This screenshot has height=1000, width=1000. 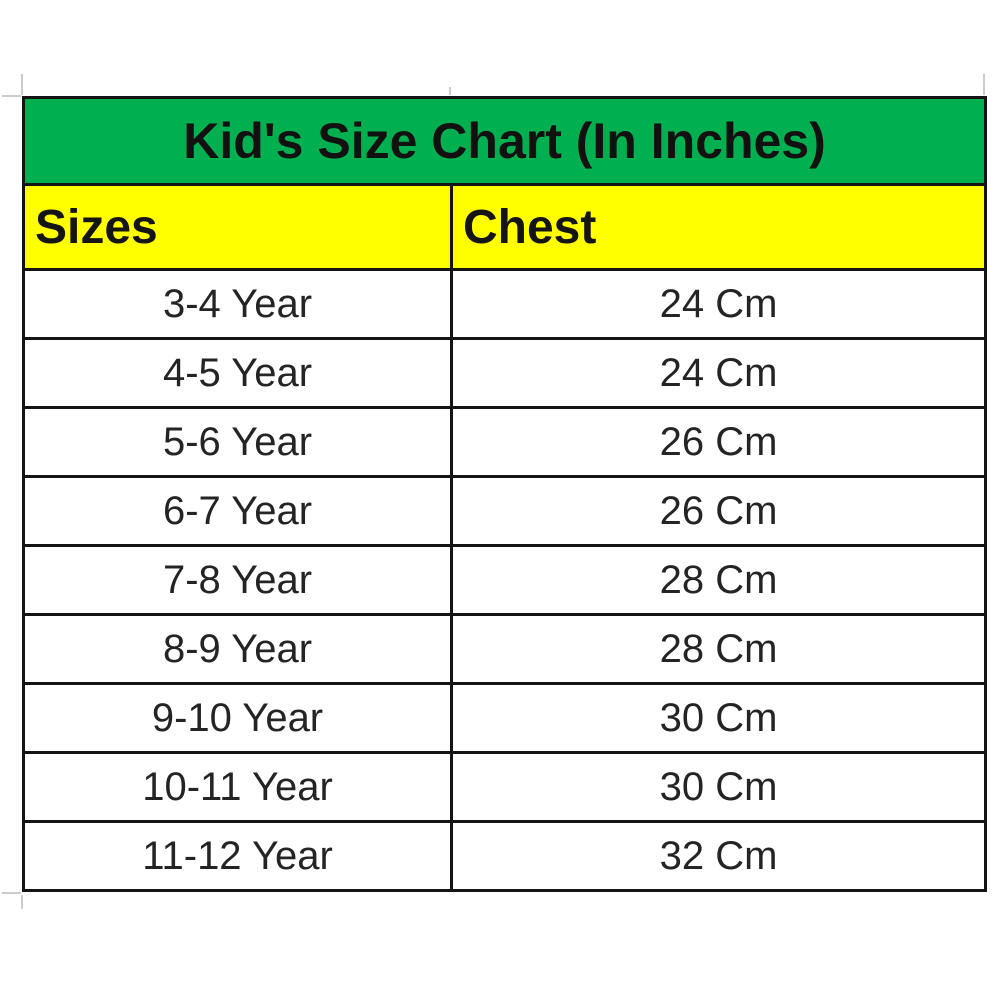 I want to click on table-row: 5-6 Year 26 Cm, so click(x=504, y=442).